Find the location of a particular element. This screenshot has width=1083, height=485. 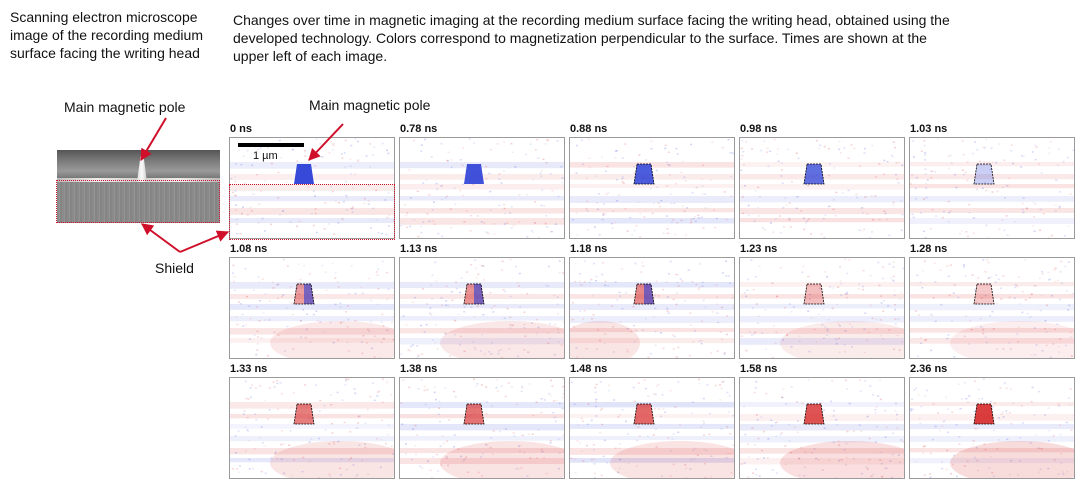

sem-image is located at coordinates (138, 186).